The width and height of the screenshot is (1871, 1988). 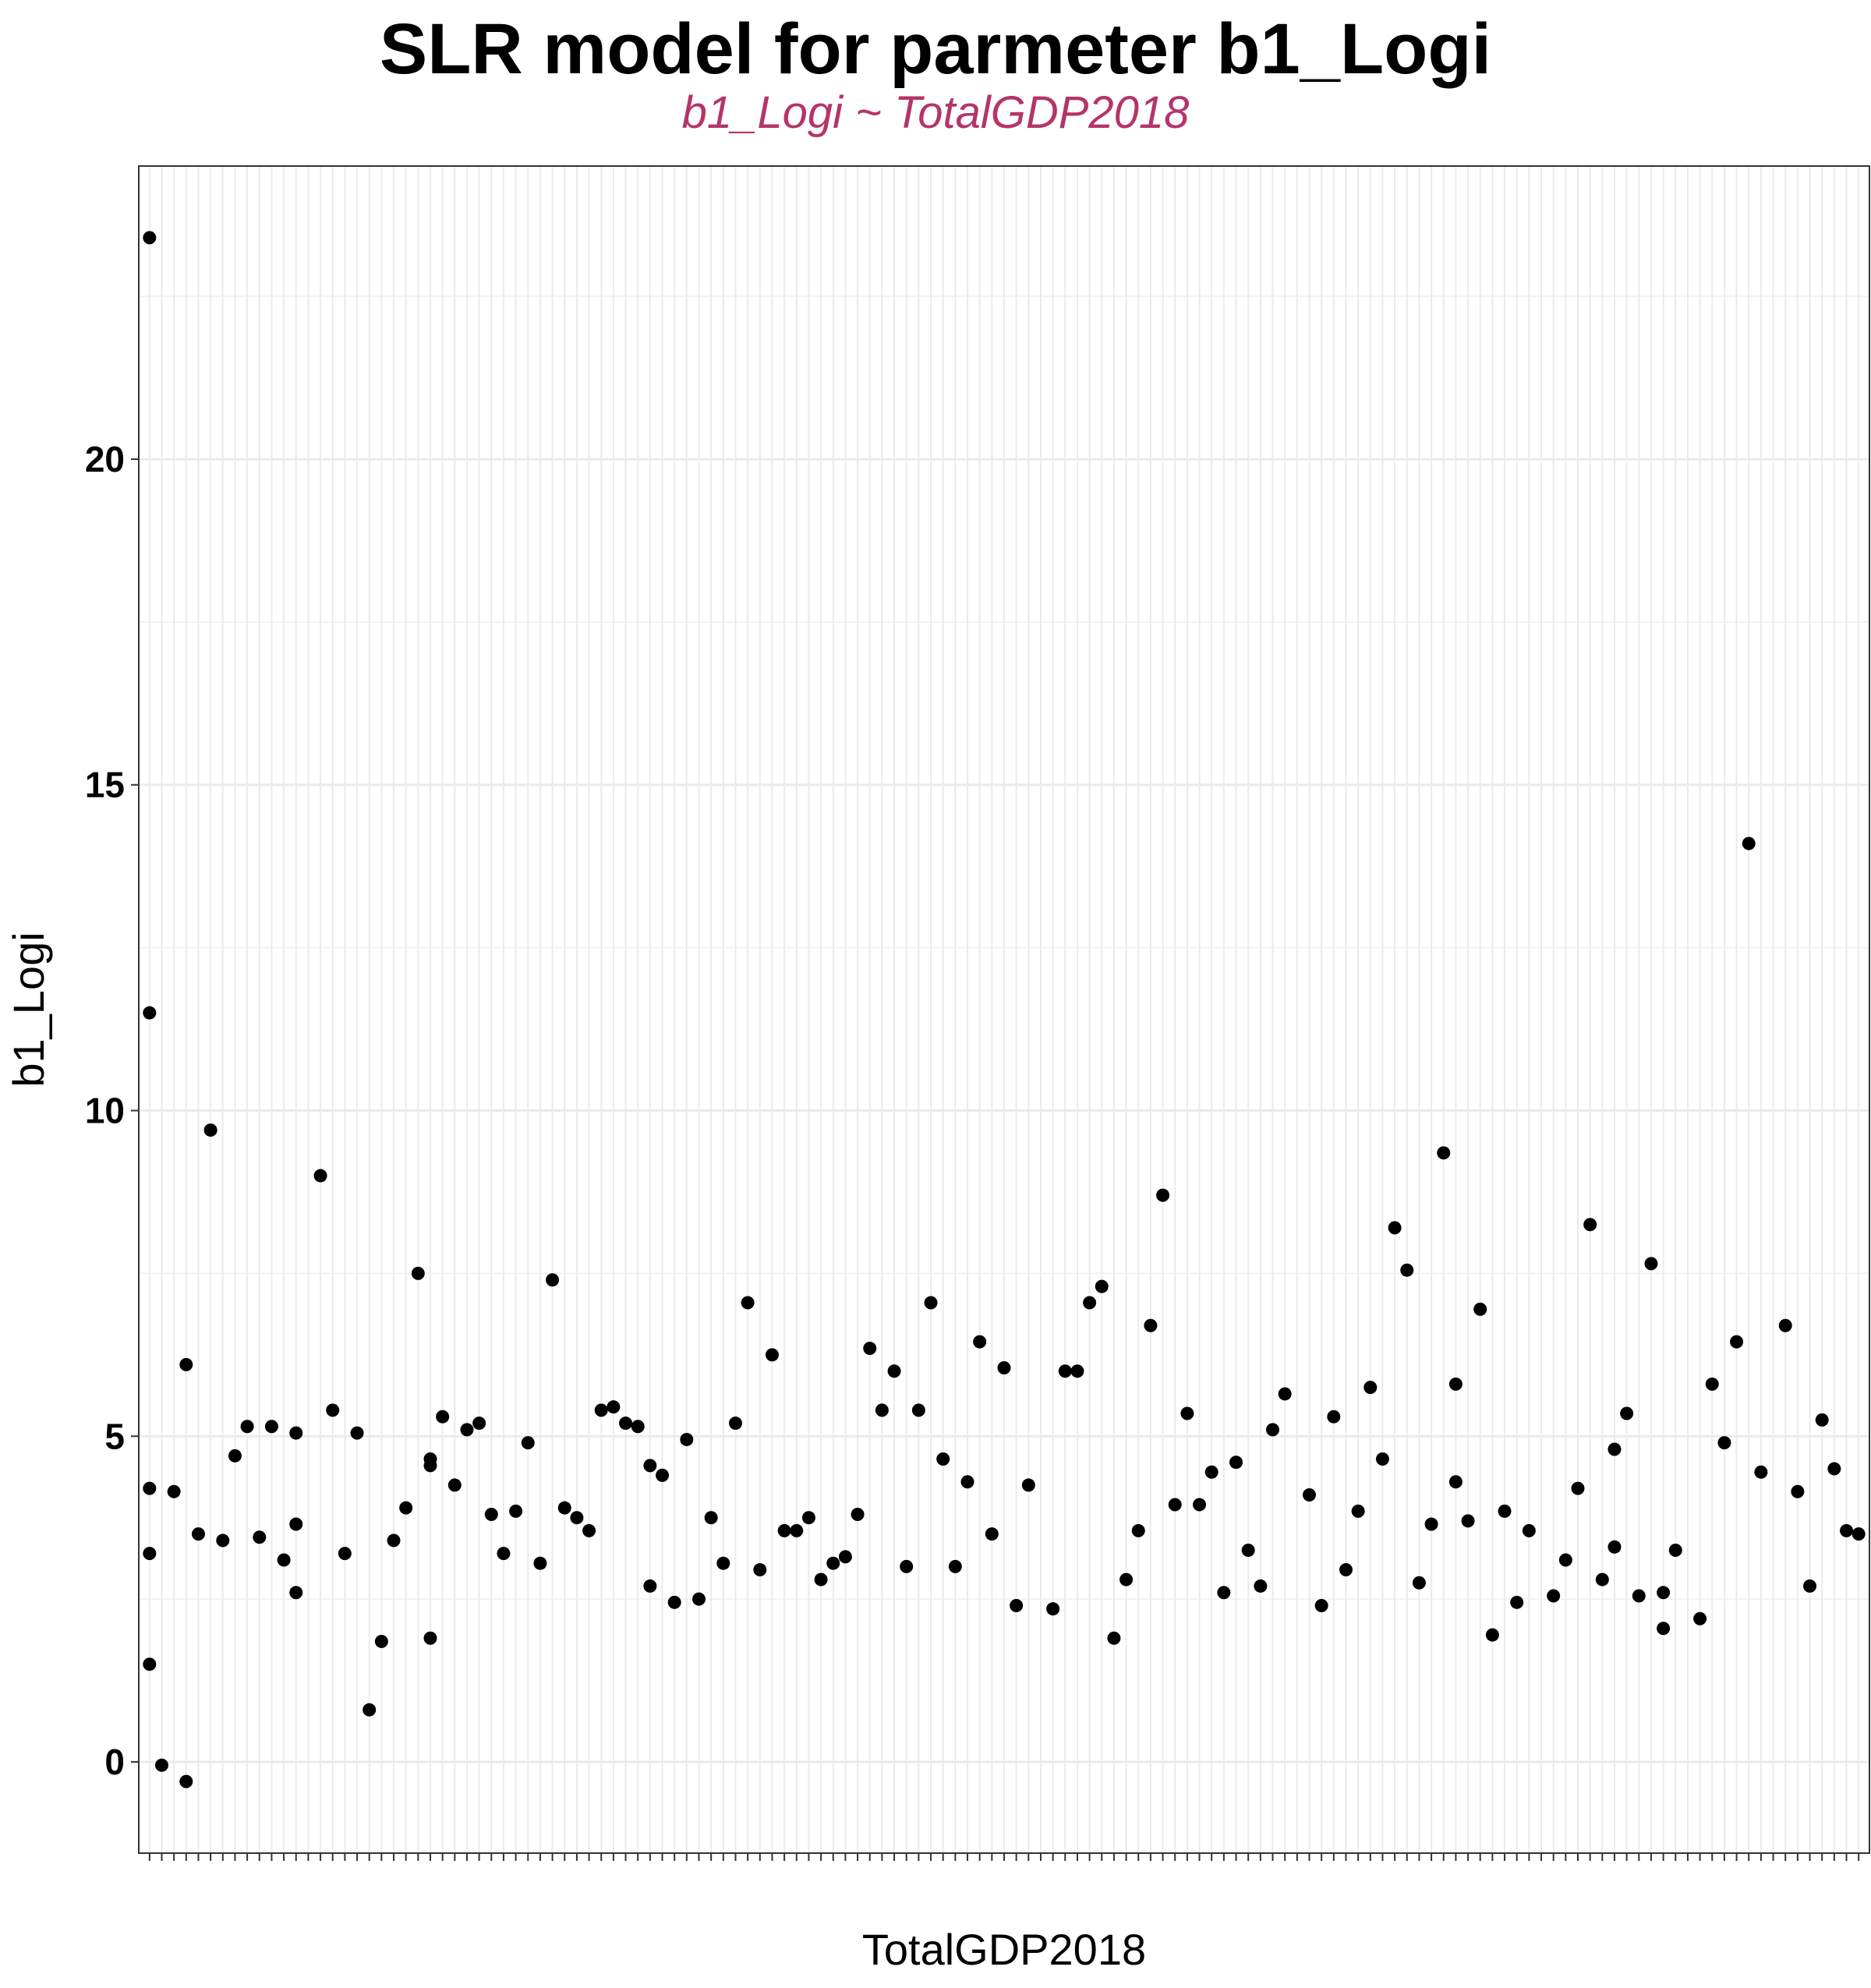 I want to click on y-tick-label: 20, so click(x=105, y=459).